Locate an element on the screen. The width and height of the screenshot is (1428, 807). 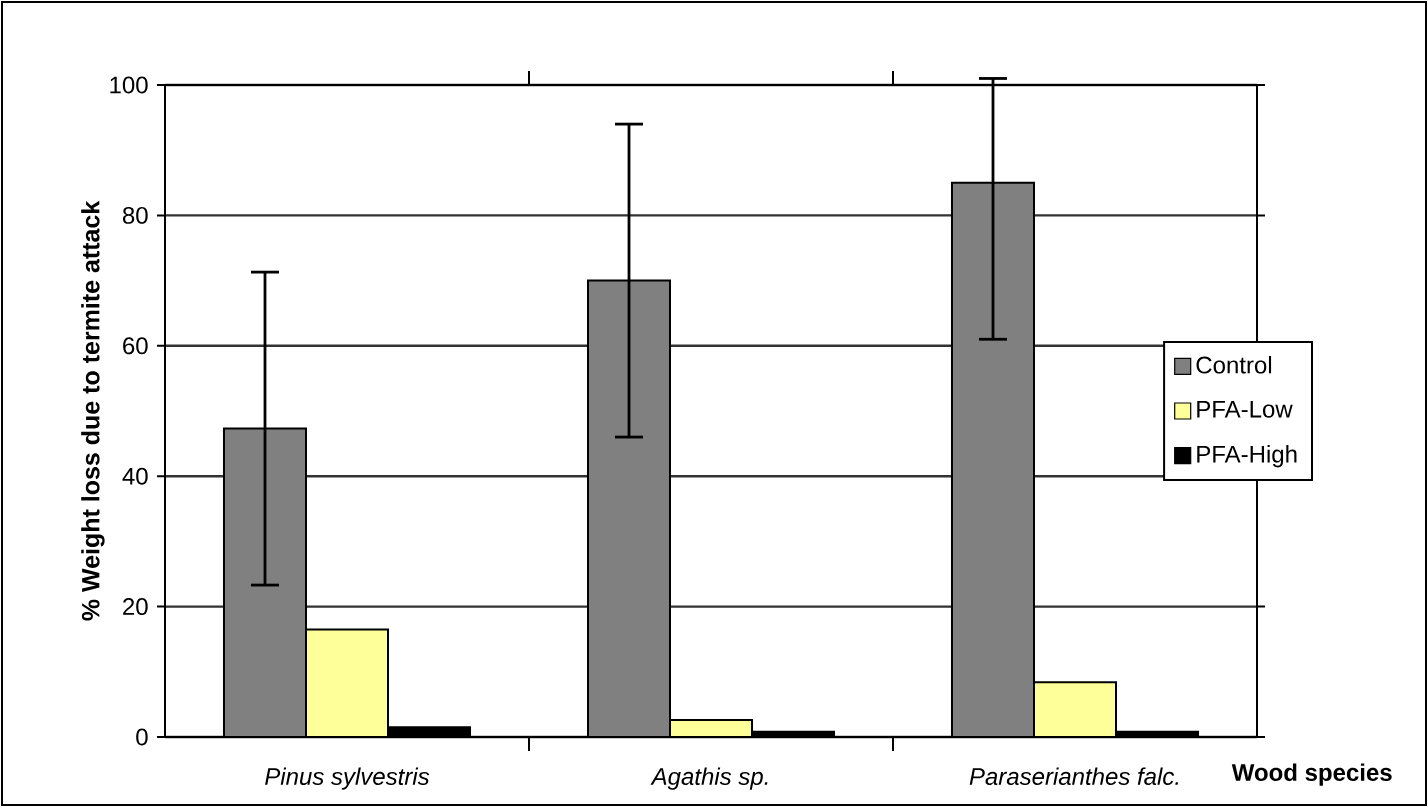
y-tick-label: 100 is located at coordinates (129, 85).